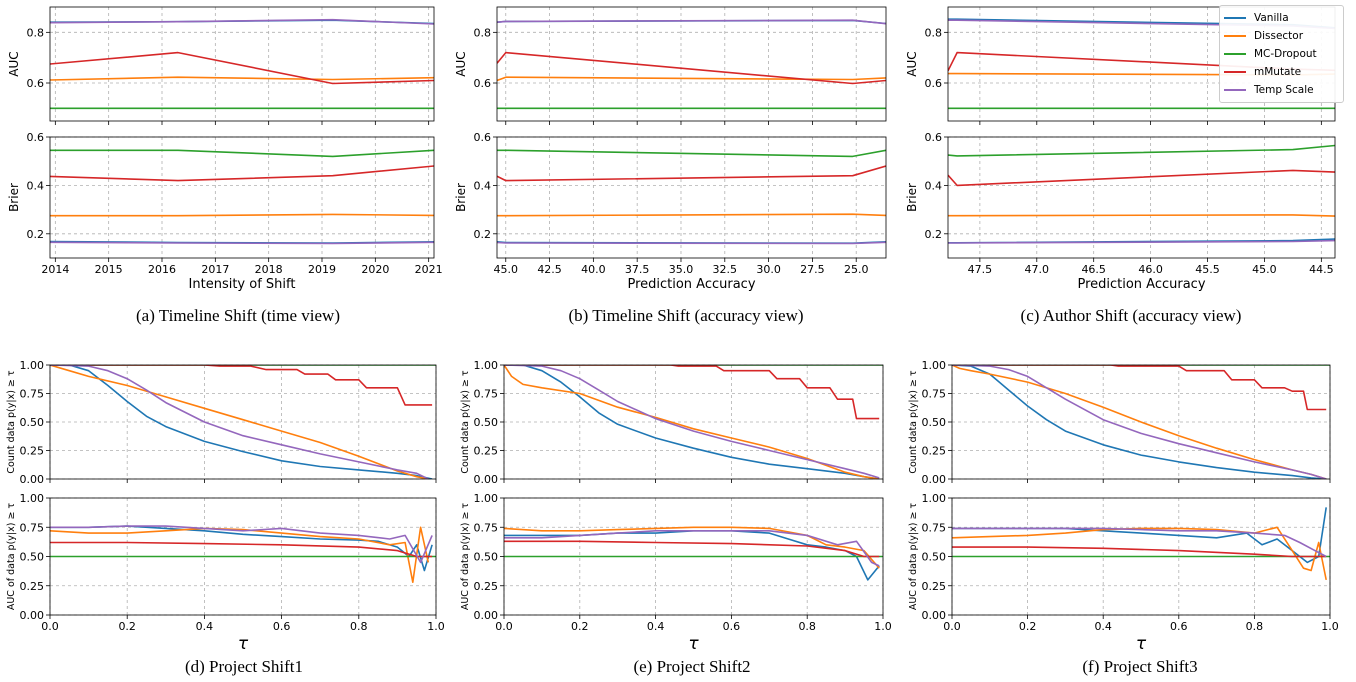 This screenshot has width=1356, height=682. What do you see at coordinates (1140, 666) in the screenshot?
I see `caption-f: (f) Project Shift3` at bounding box center [1140, 666].